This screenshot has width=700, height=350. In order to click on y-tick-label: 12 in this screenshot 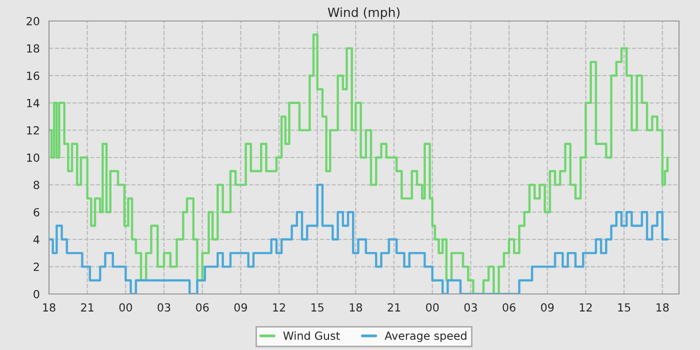, I will do `click(33, 130)`.